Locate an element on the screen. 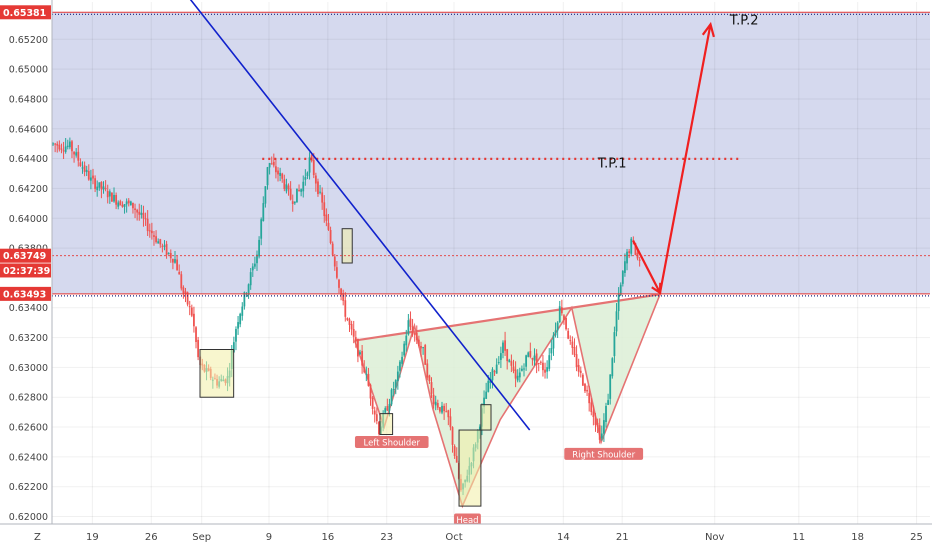 The width and height of the screenshot is (932, 550). time-tick-label: 25 is located at coordinates (916, 537).